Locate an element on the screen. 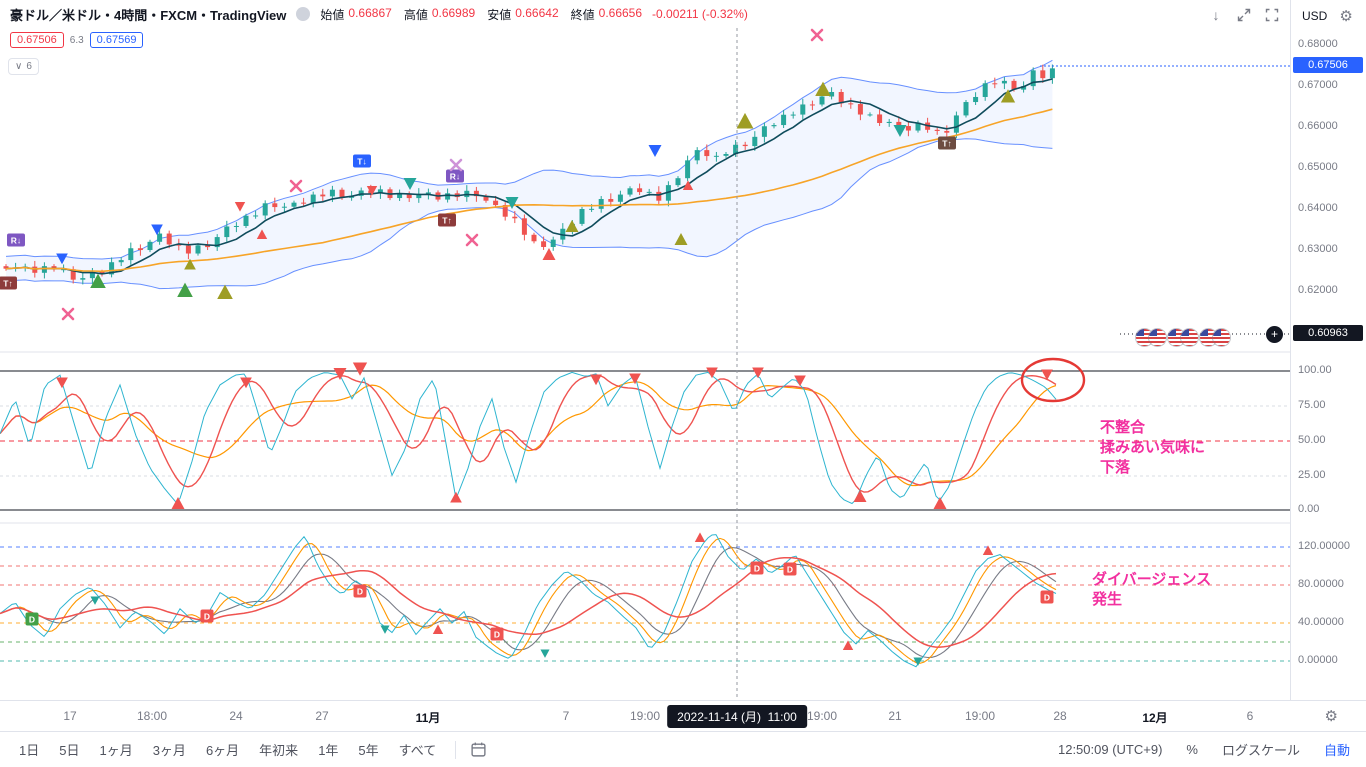  axis-settings-gear-icon: ⚙ is located at coordinates (1331, 716).